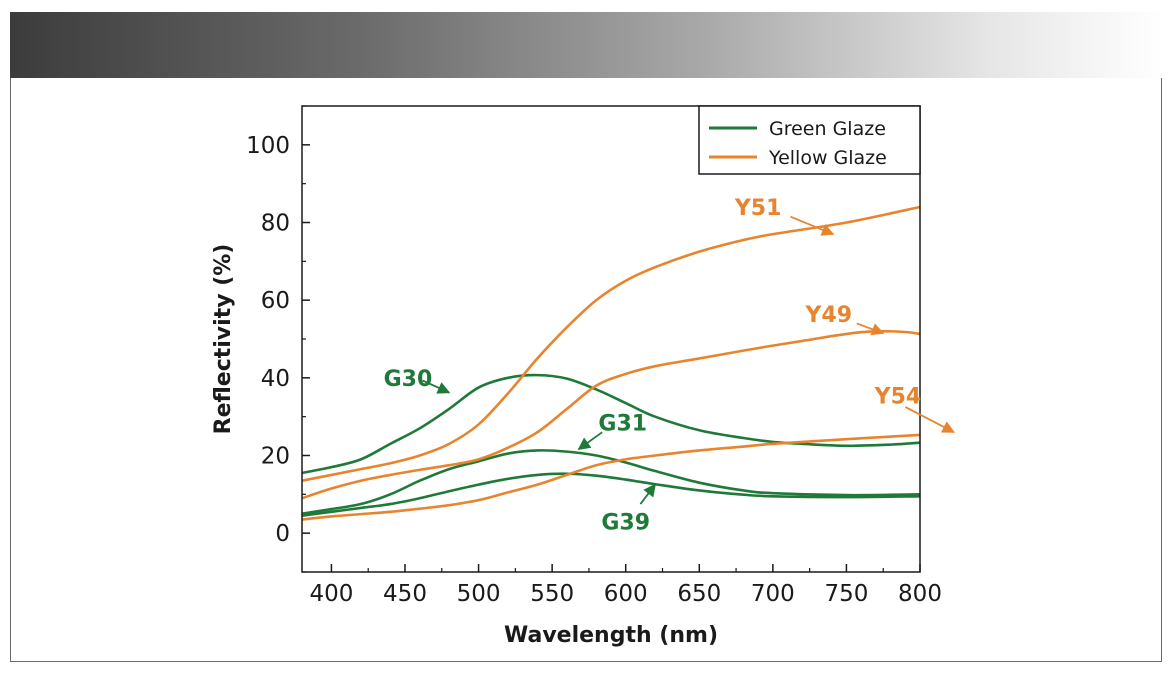  I want to click on x-tick-label: 700, so click(773, 594).